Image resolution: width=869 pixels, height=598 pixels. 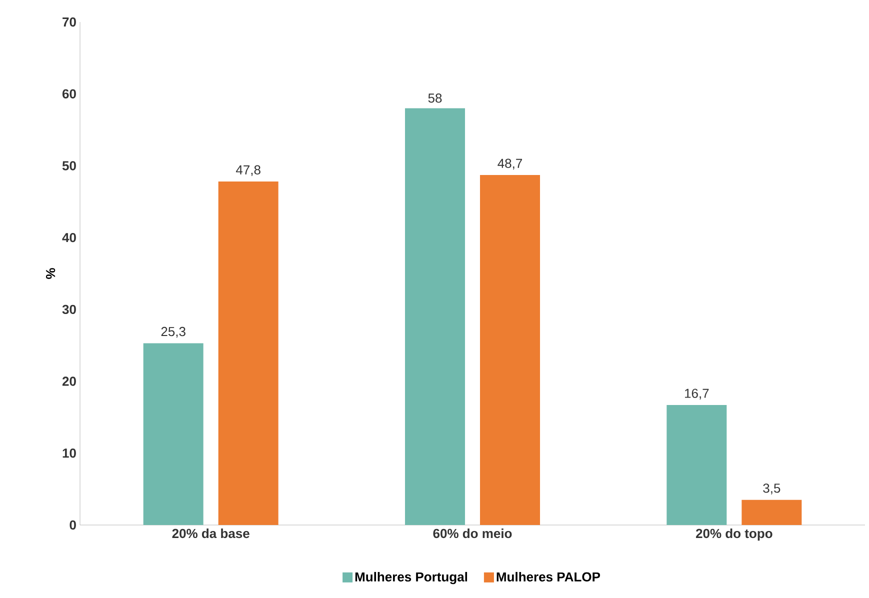 I want to click on y-axis-title: %, so click(x=51, y=273).